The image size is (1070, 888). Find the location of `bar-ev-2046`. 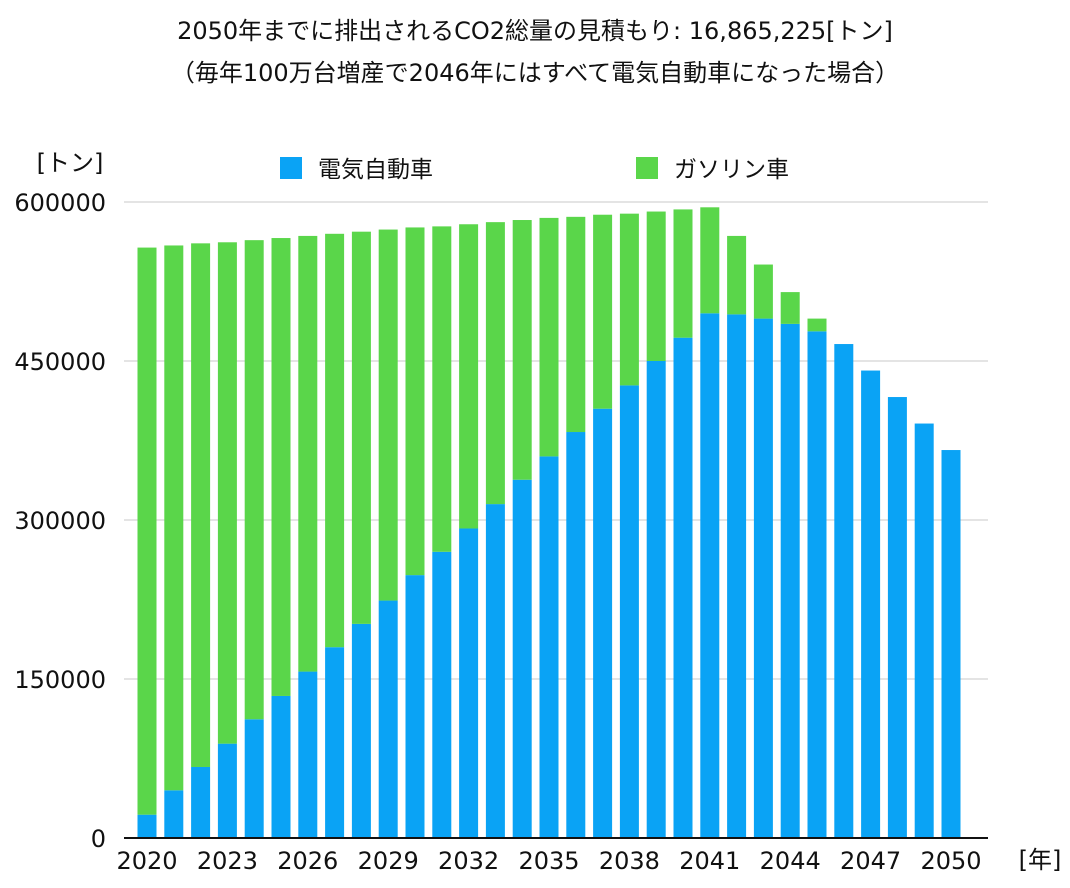

bar-ev-2046 is located at coordinates (844, 591).